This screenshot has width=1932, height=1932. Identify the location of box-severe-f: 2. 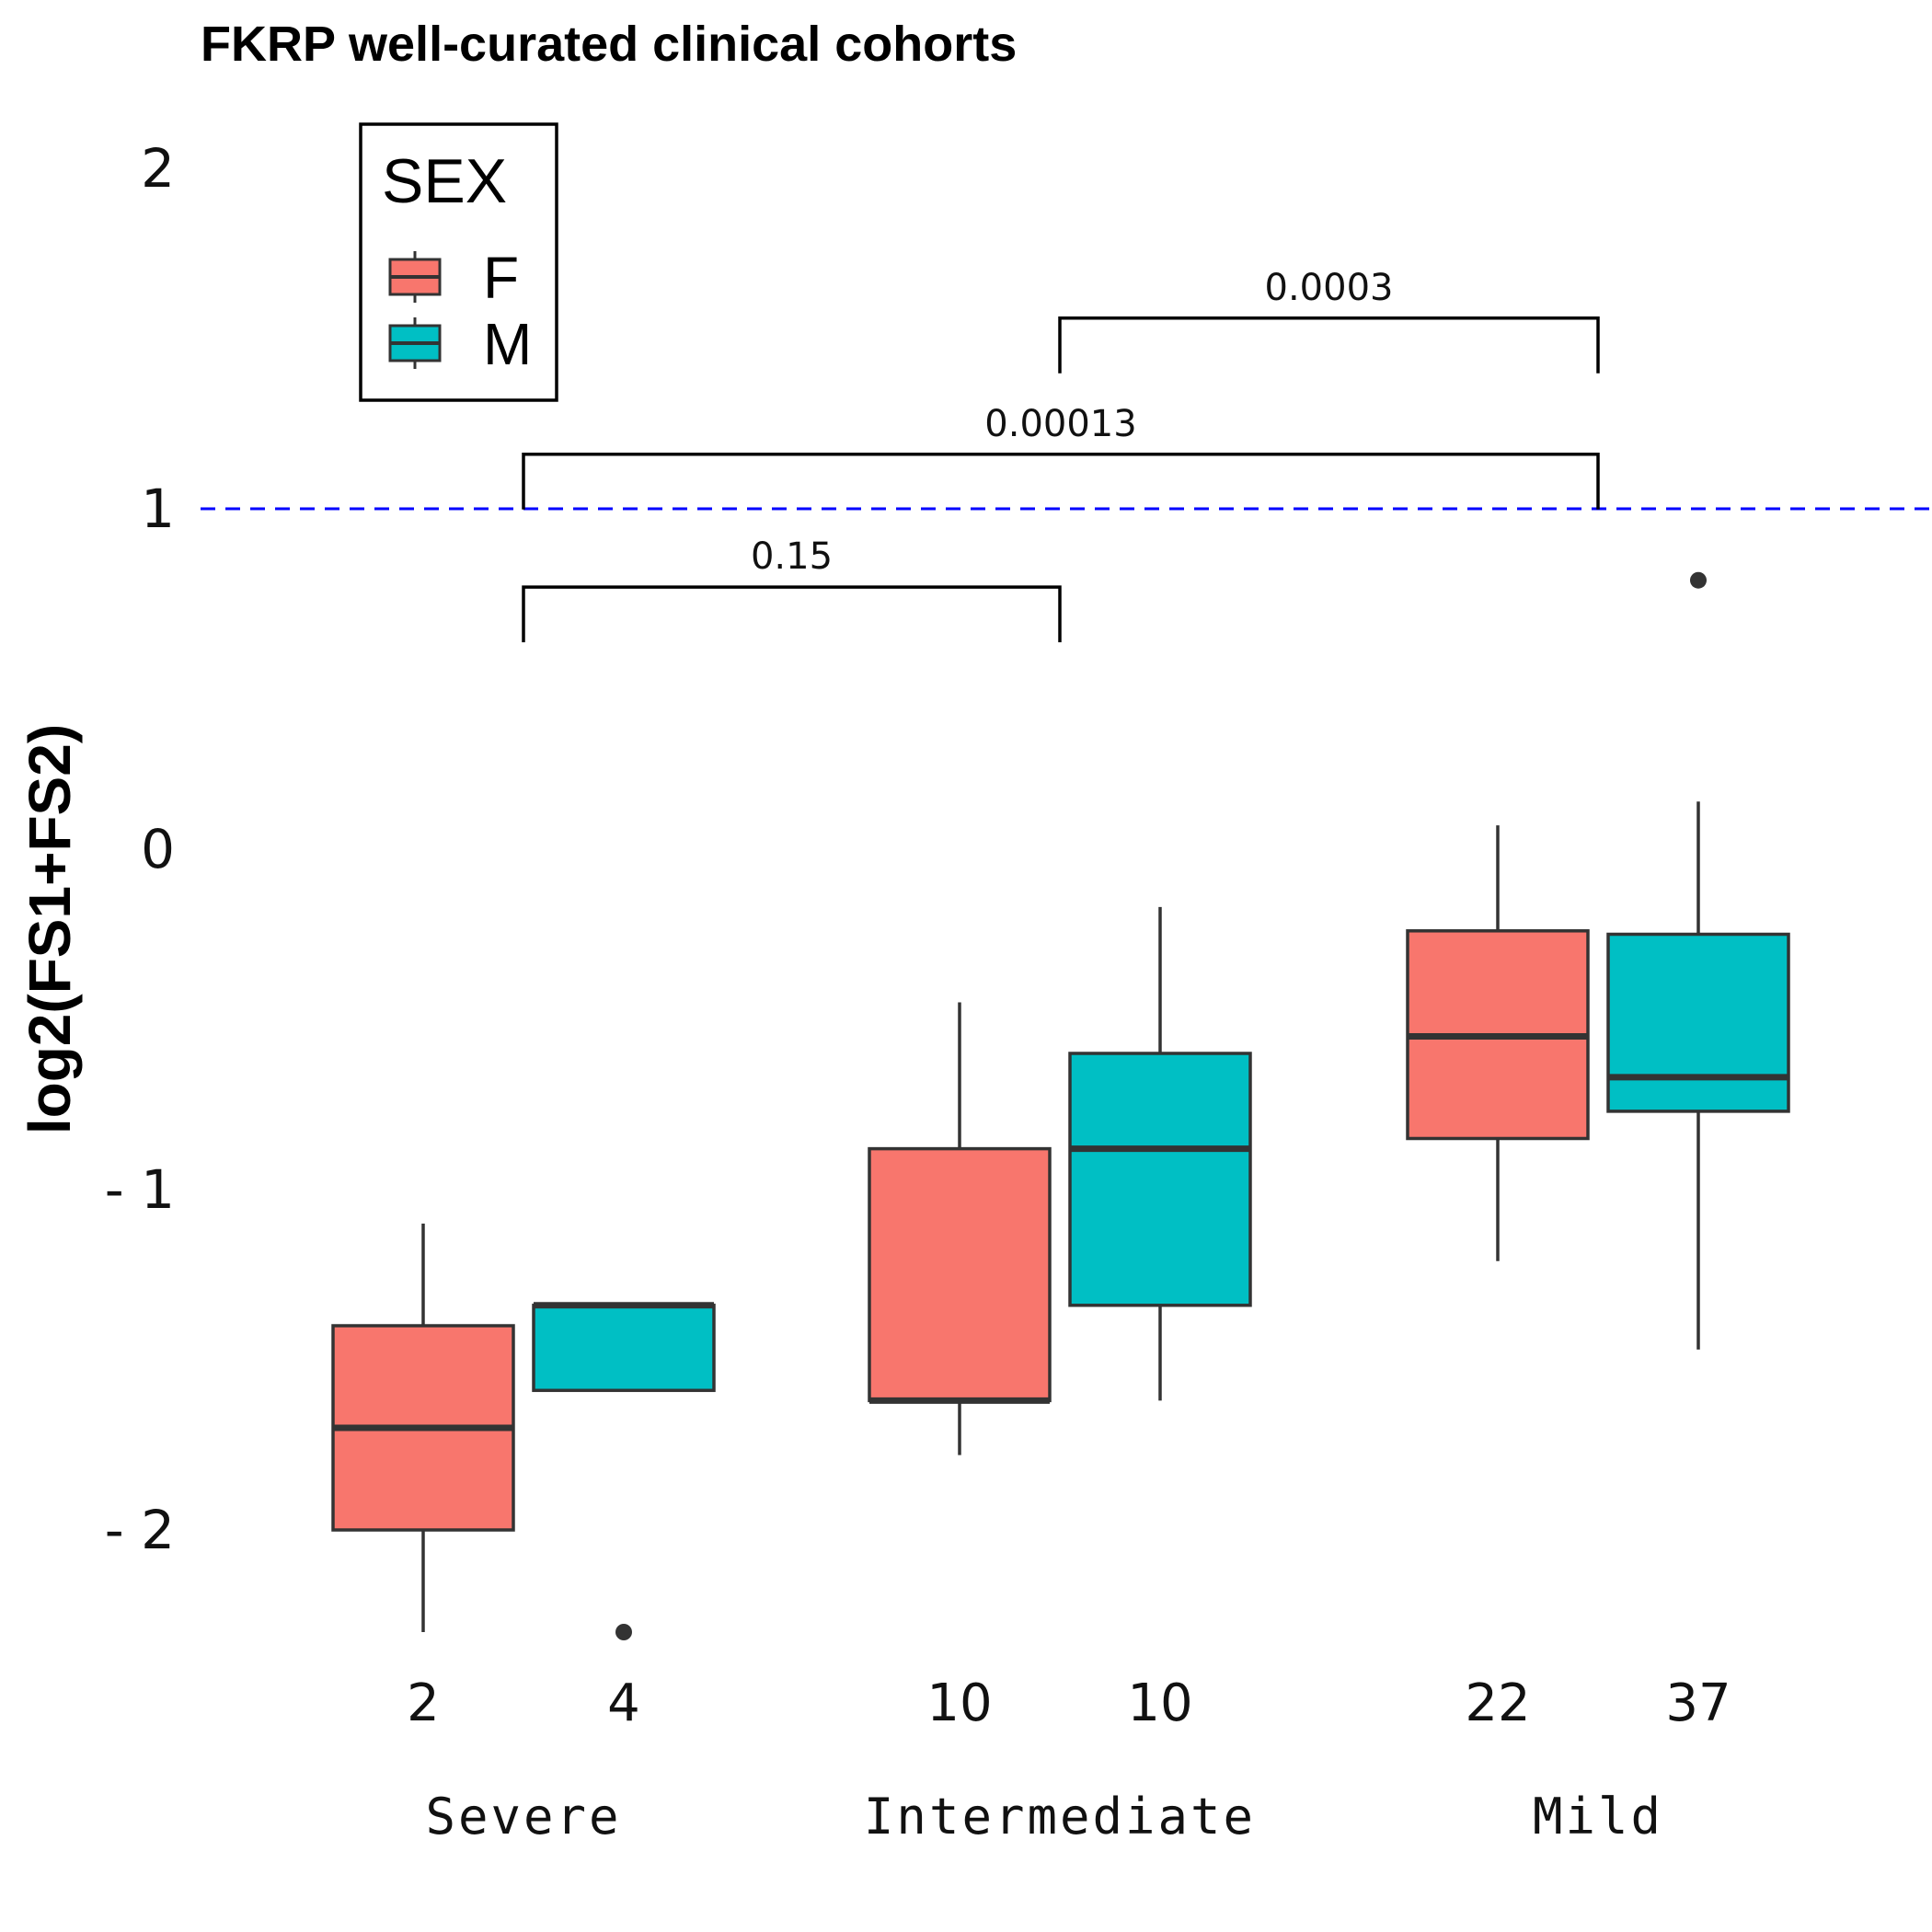
(423, 1478).